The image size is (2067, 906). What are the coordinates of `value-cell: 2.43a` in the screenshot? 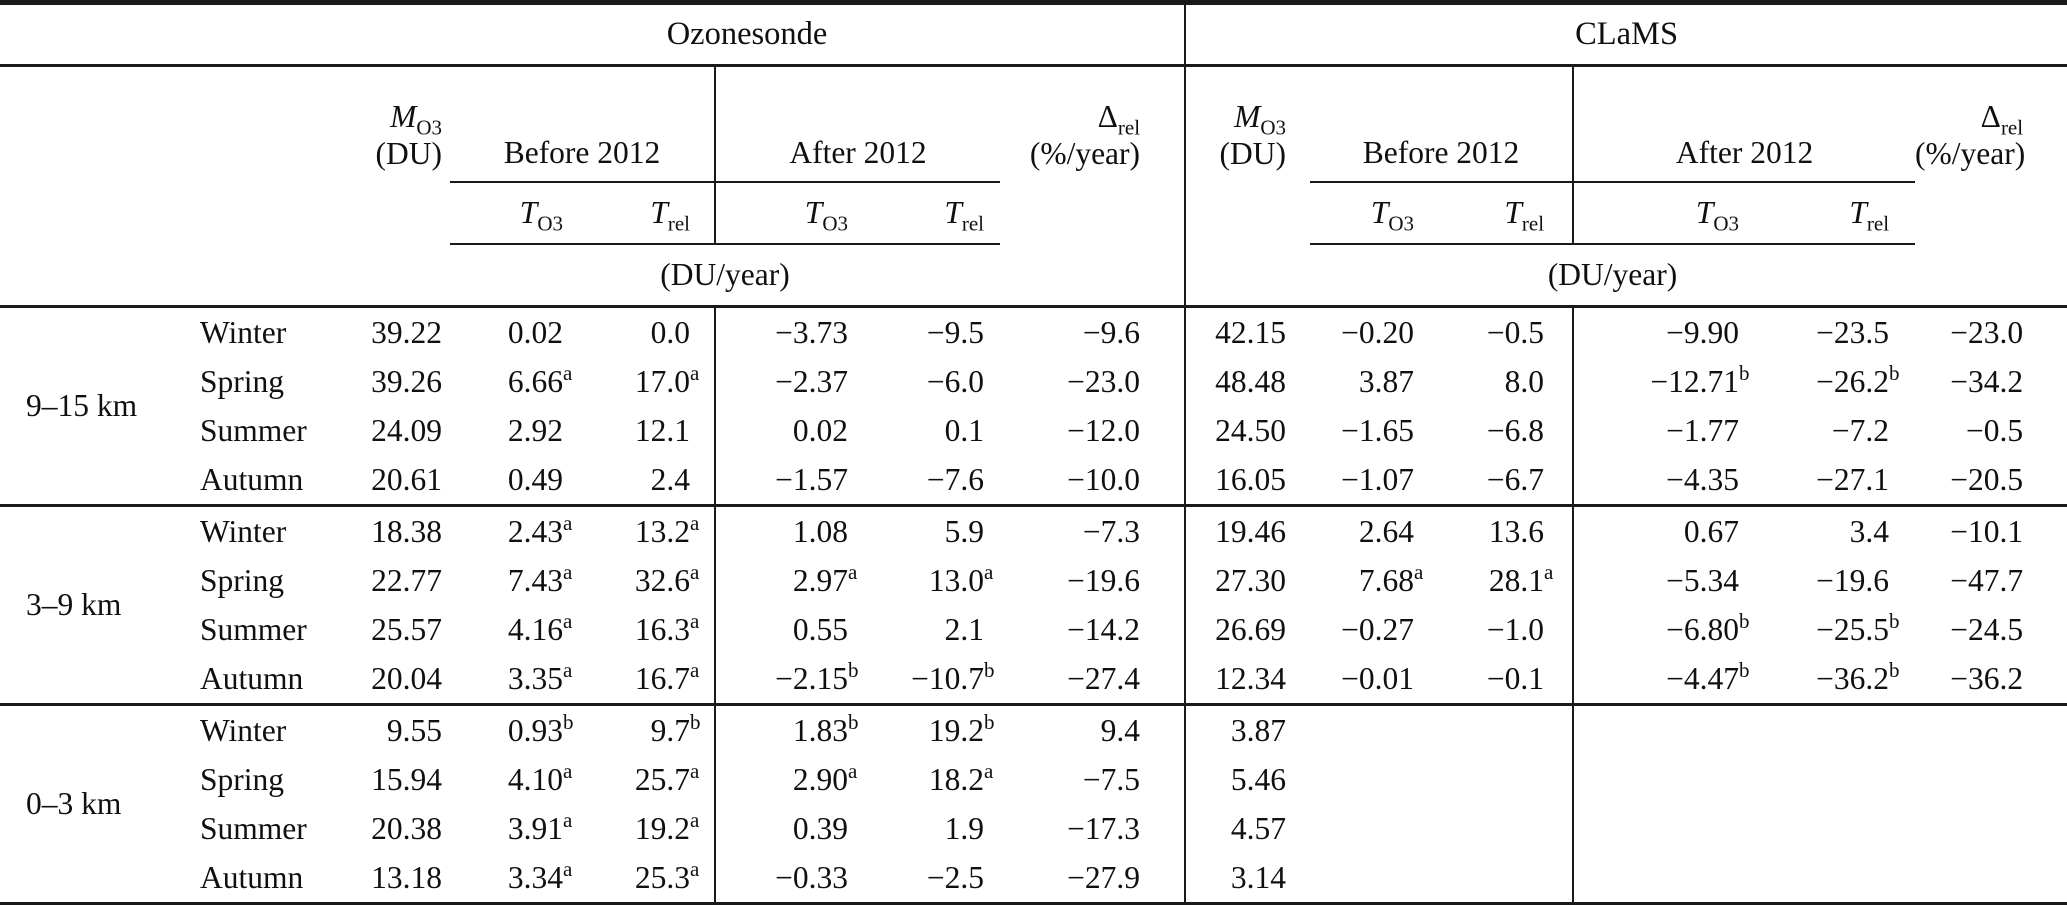 It's located at (512, 530).